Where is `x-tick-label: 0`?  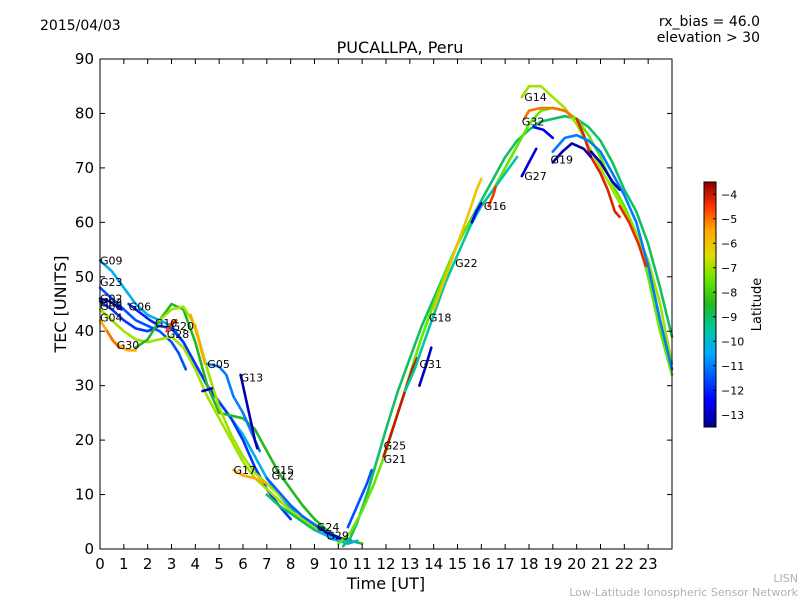
x-tick-label: 0 is located at coordinates (100, 564).